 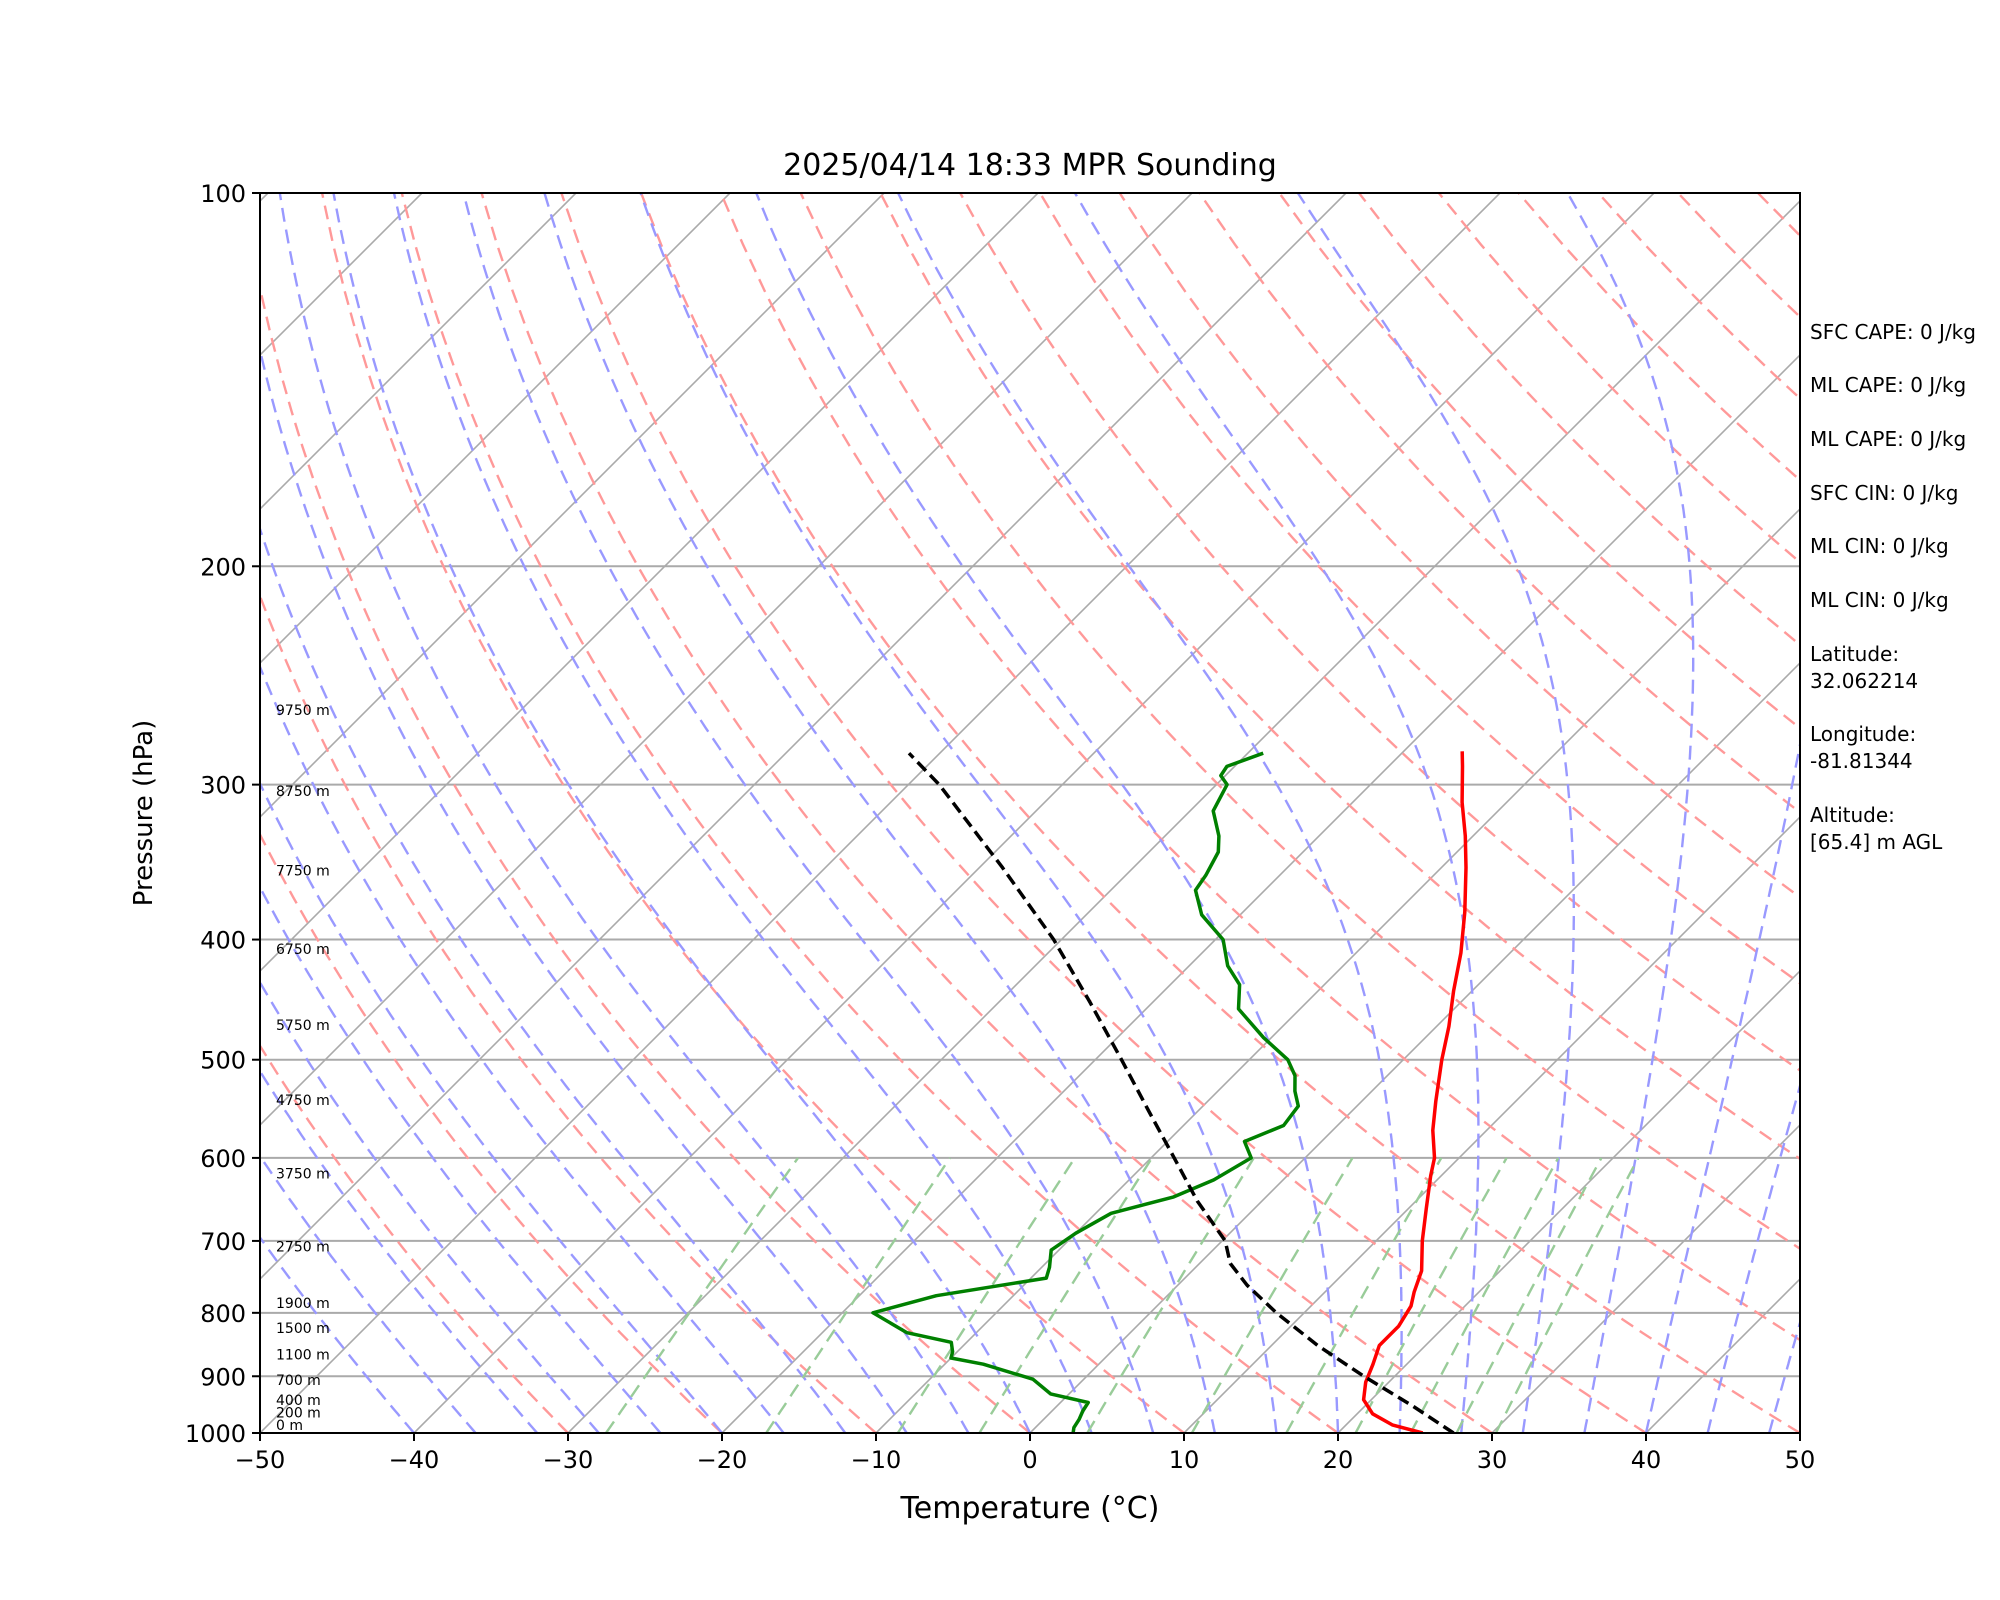 I want to click on x-axis-label: Temperature (°C), so click(x=1030, y=1508).